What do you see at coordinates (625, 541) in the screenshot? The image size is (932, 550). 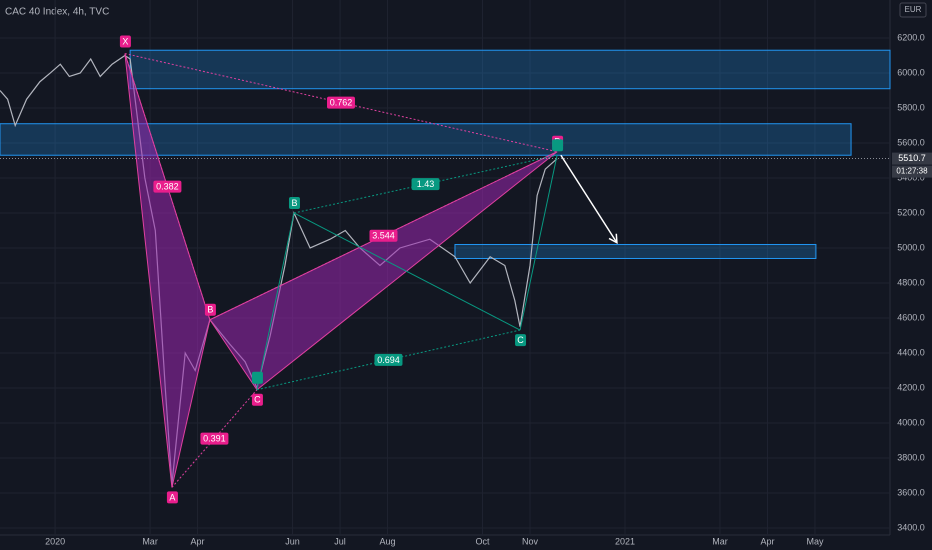 I see `x-tick-label: 2021` at bounding box center [625, 541].